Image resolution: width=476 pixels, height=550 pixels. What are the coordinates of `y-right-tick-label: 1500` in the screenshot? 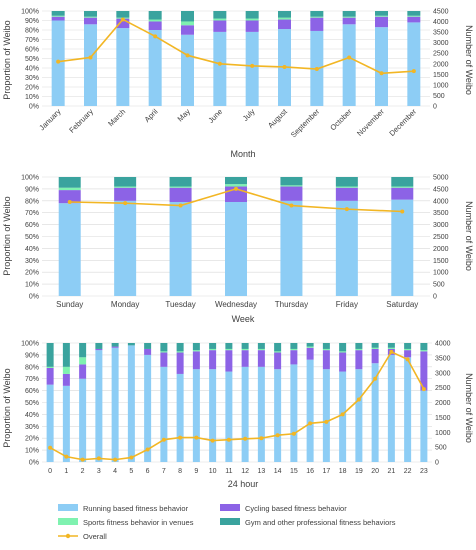 It's located at (441, 75).